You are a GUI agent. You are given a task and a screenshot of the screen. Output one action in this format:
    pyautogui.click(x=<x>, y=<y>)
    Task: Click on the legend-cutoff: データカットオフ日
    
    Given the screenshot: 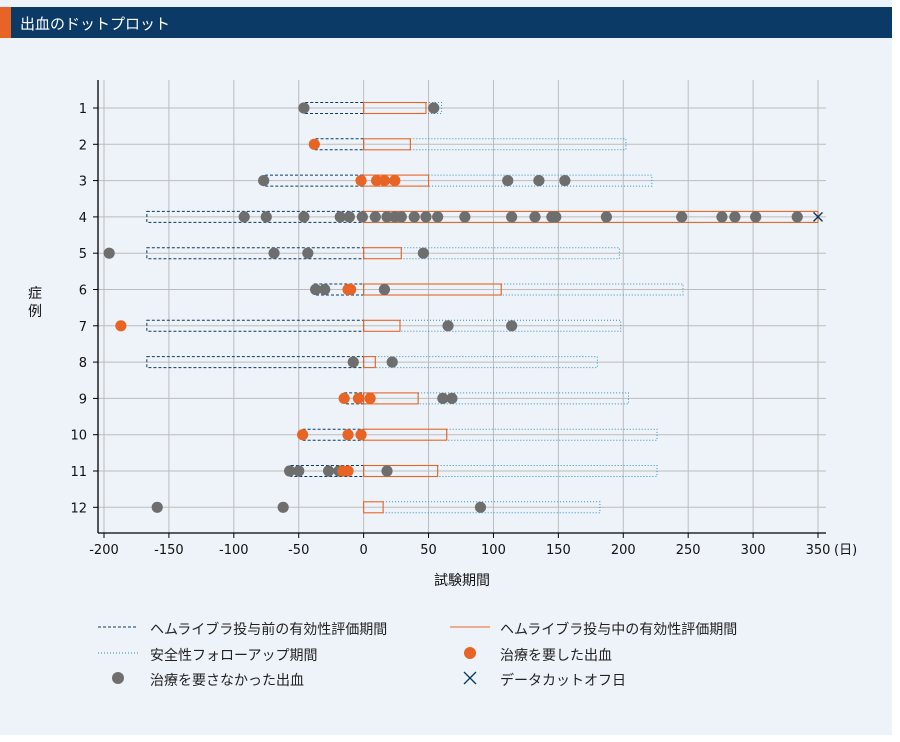 What is the action you would take?
    pyautogui.click(x=563, y=681)
    